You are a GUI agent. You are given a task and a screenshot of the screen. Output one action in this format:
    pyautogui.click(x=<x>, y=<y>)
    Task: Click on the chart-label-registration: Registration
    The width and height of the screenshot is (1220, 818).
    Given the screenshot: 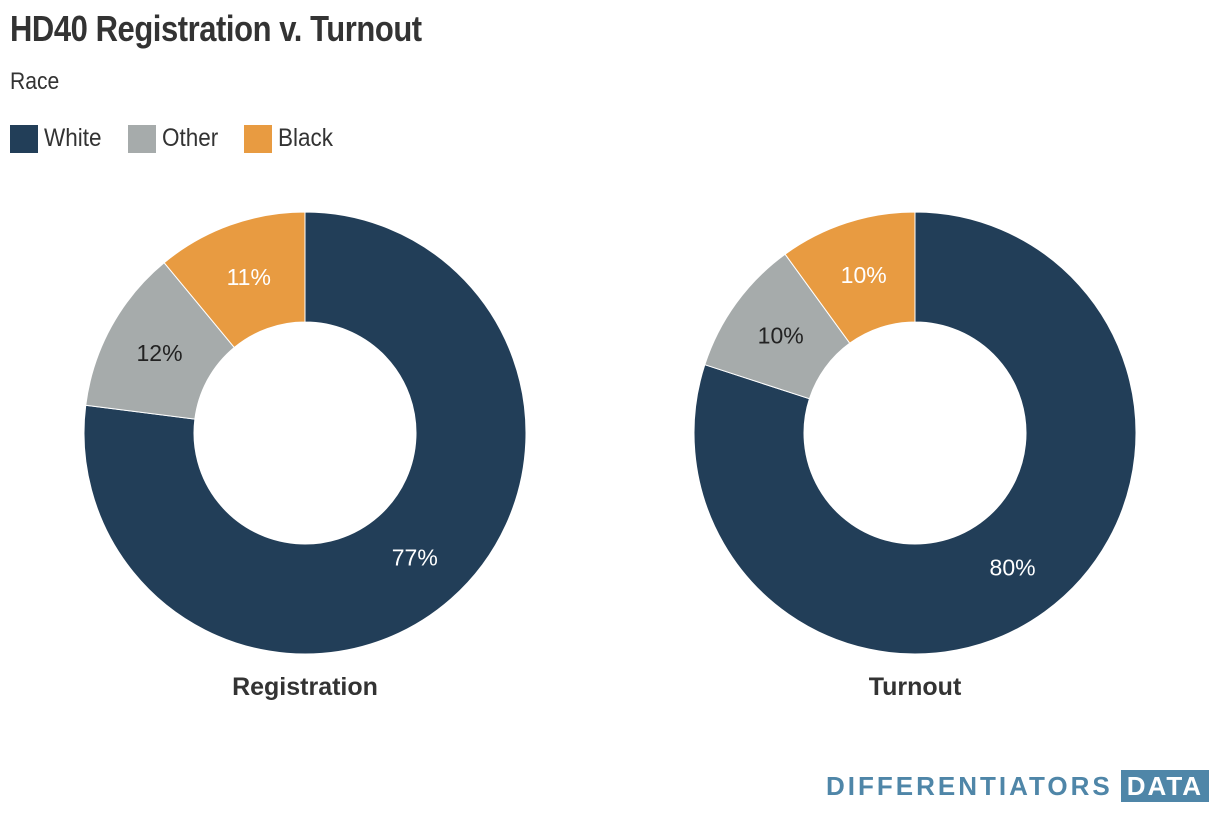 What is the action you would take?
    pyautogui.click(x=305, y=687)
    